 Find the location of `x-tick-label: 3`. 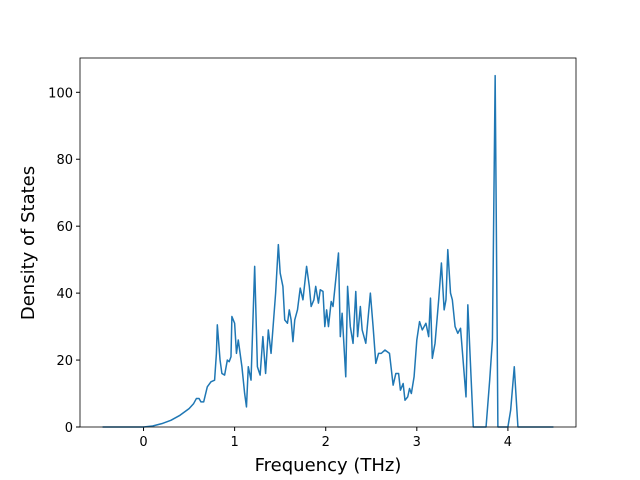

x-tick-label: 3 is located at coordinates (417, 442).